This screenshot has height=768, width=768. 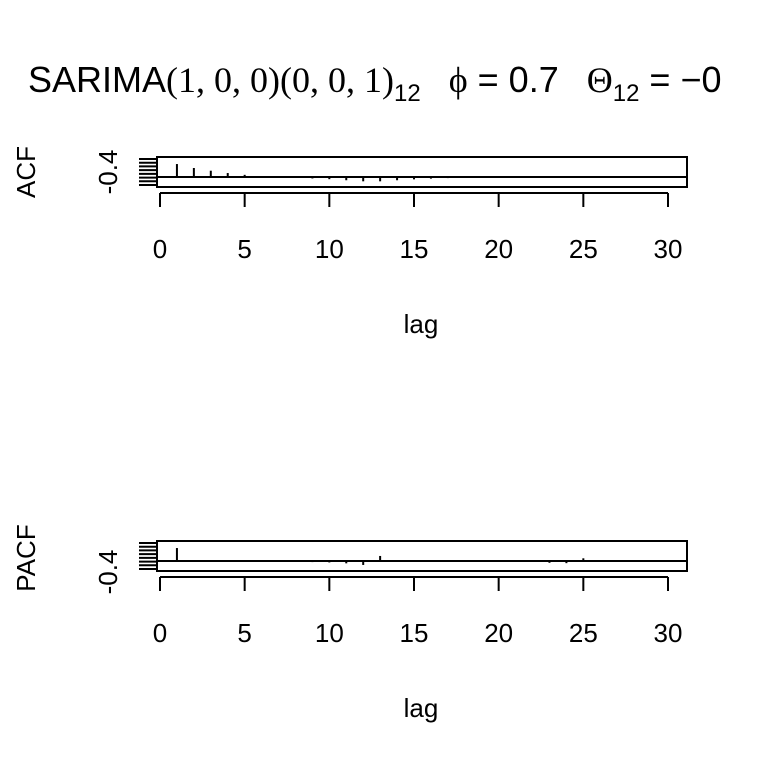 I want to click on acf-x-tick-label-15: 15, so click(x=414, y=249).